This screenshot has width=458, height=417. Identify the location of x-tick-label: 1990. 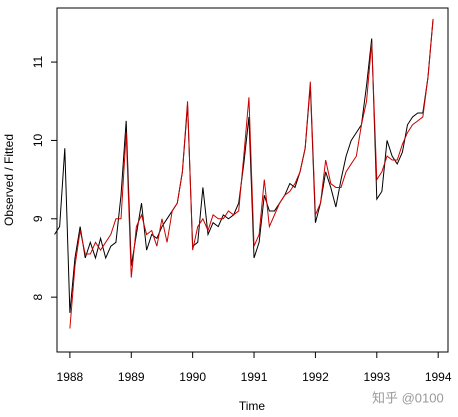
(192, 377).